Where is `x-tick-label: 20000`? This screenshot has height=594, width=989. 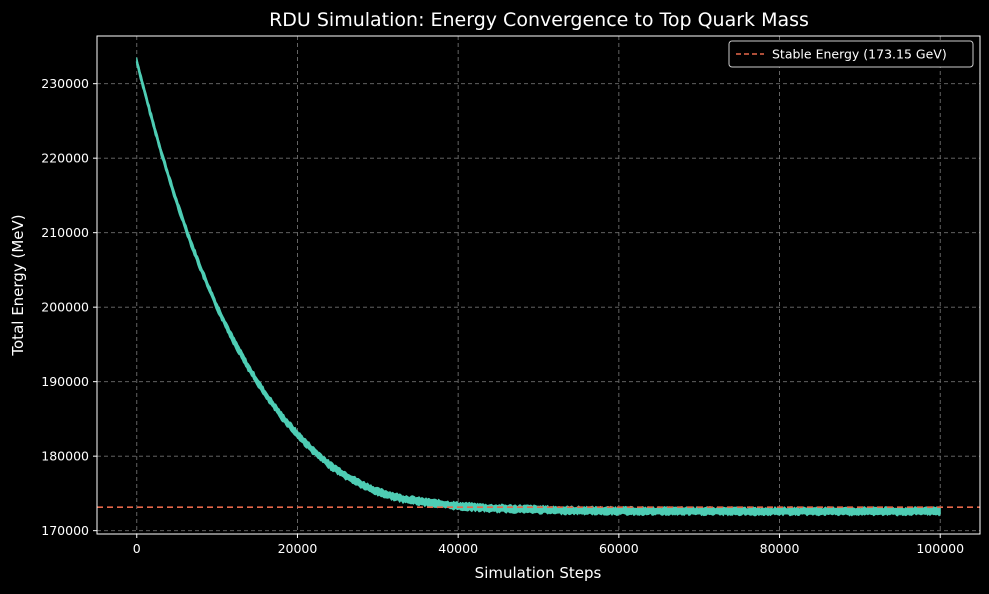 x-tick-label: 20000 is located at coordinates (298, 548).